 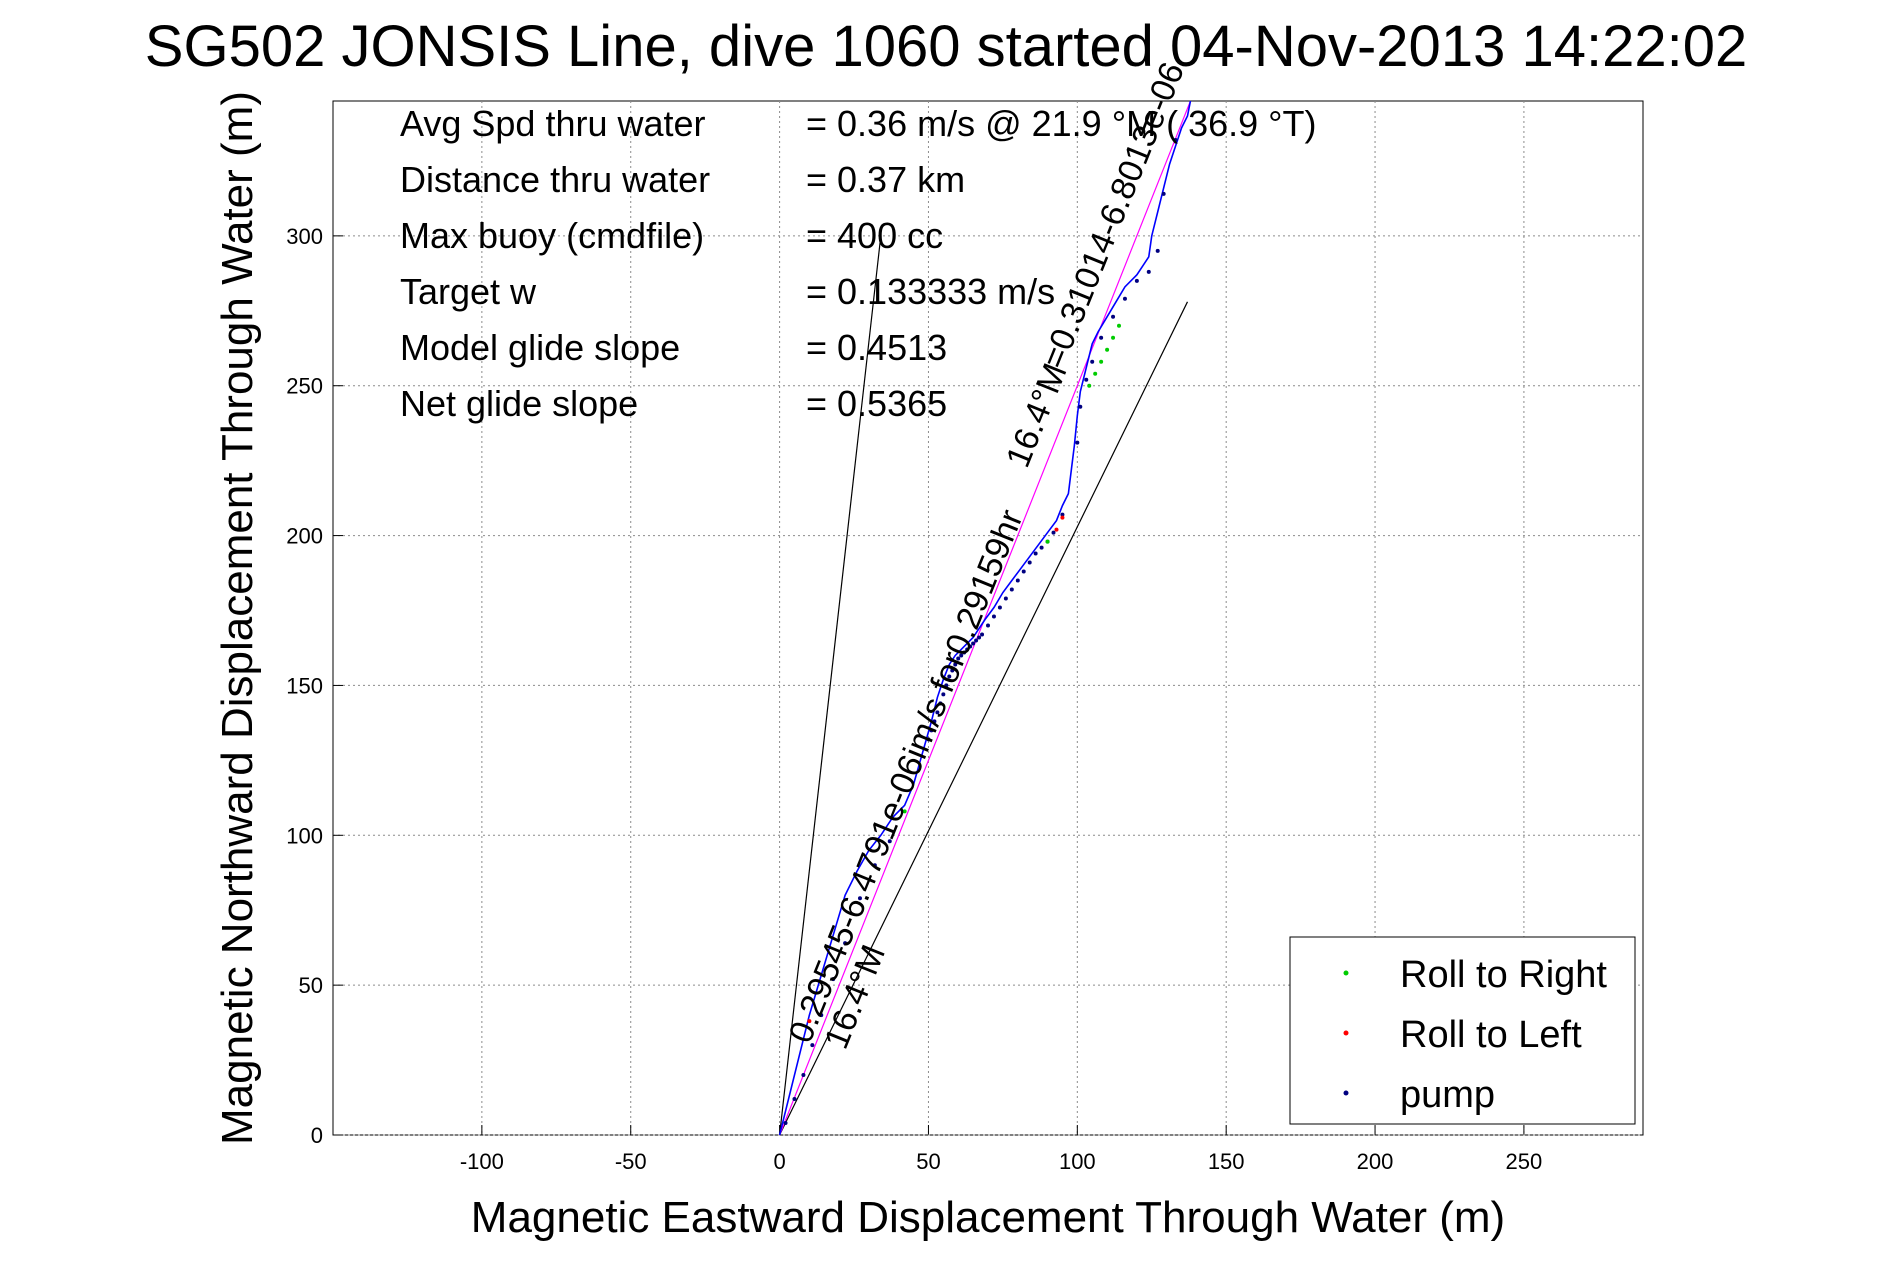 I want to click on y-tick-label: 250, so click(x=304, y=386).